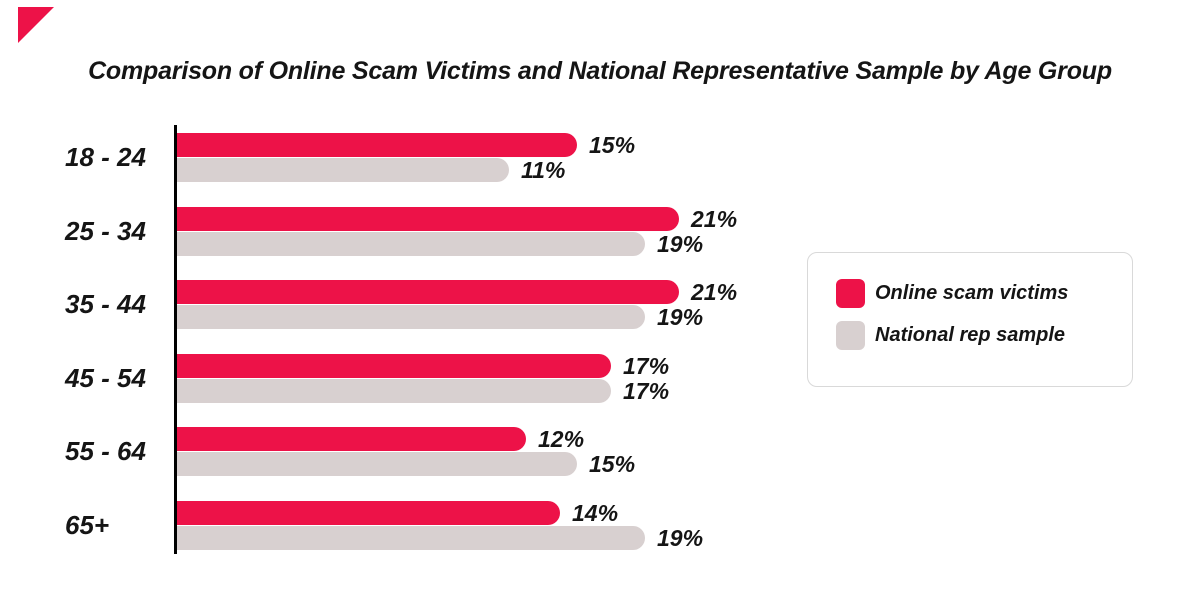 The image size is (1200, 600). Describe the element at coordinates (36, 25) in the screenshot. I see `corner-accent-icon` at that location.